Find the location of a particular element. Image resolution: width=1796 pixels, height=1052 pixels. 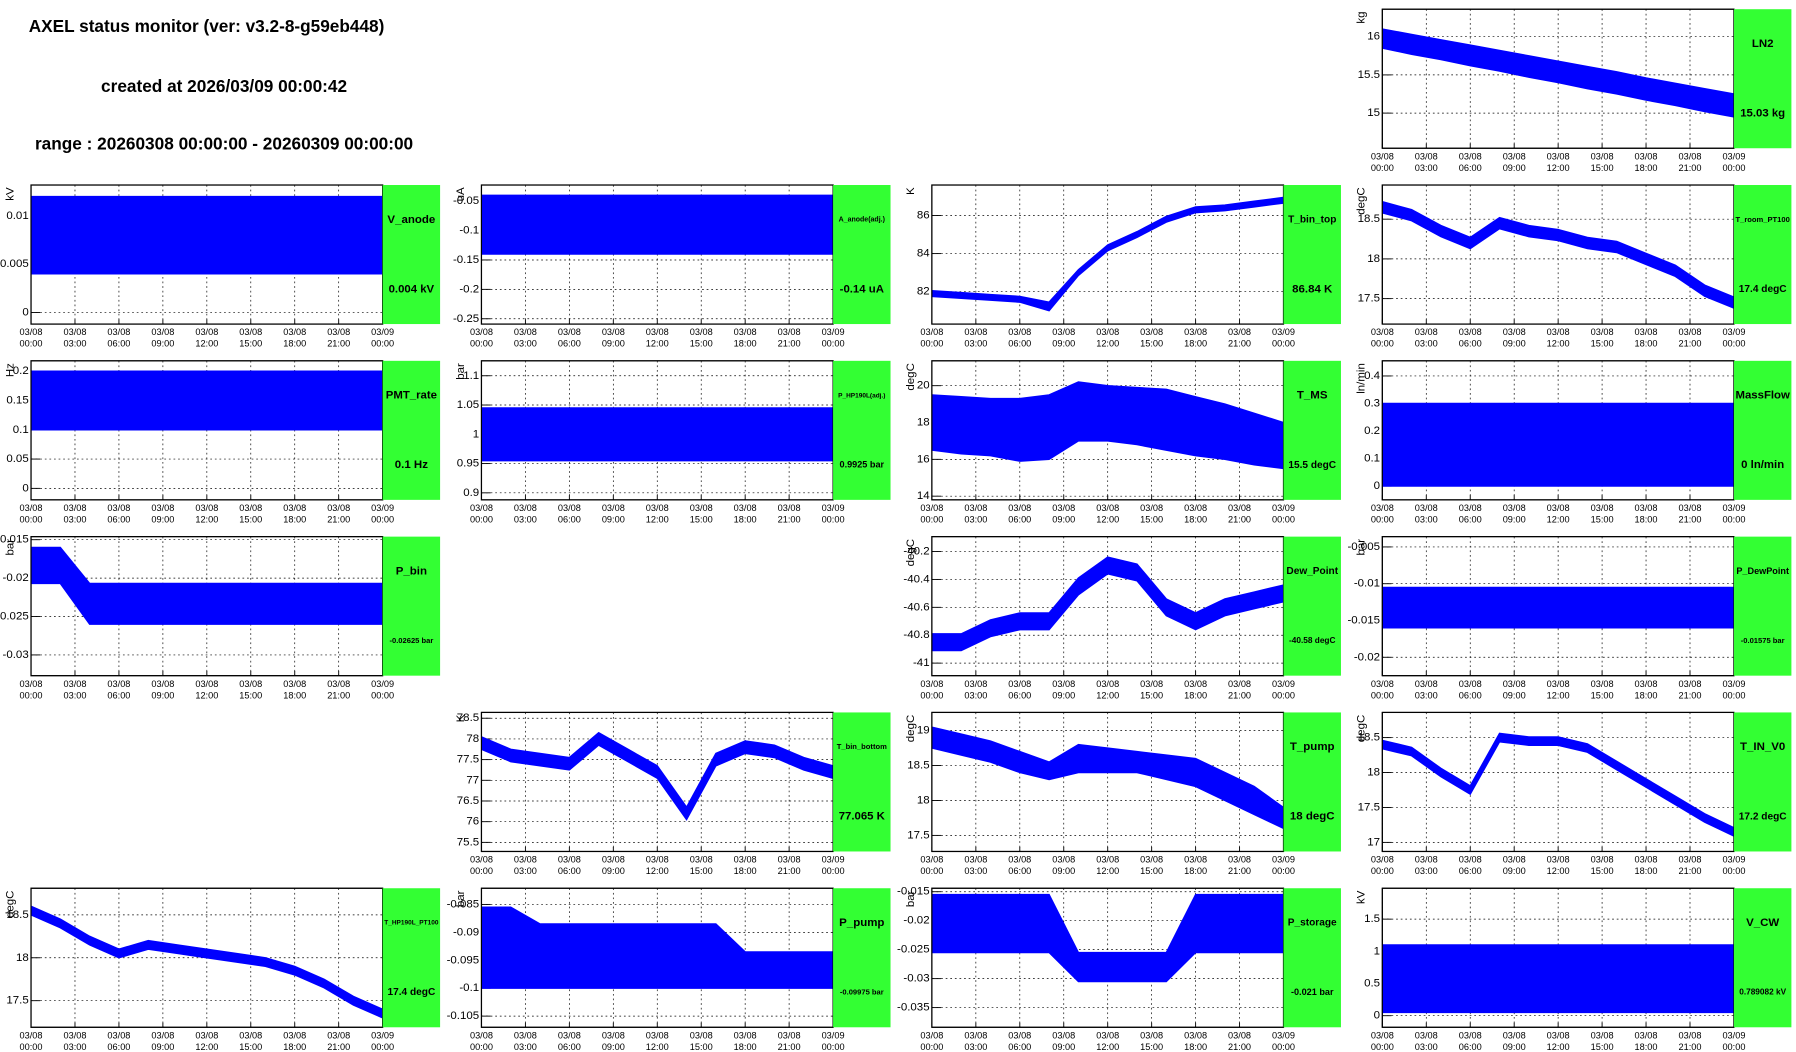

status-value: -0.01575 bar is located at coordinates (1763, 640).